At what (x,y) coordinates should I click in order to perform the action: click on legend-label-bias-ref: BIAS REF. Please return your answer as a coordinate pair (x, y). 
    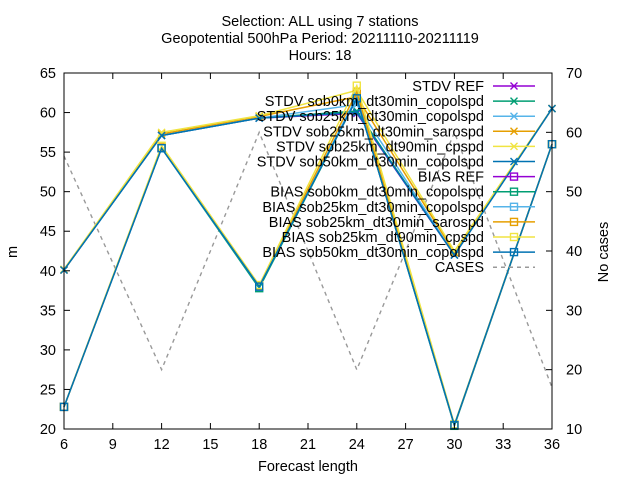
    Looking at the image, I should click on (451, 178).